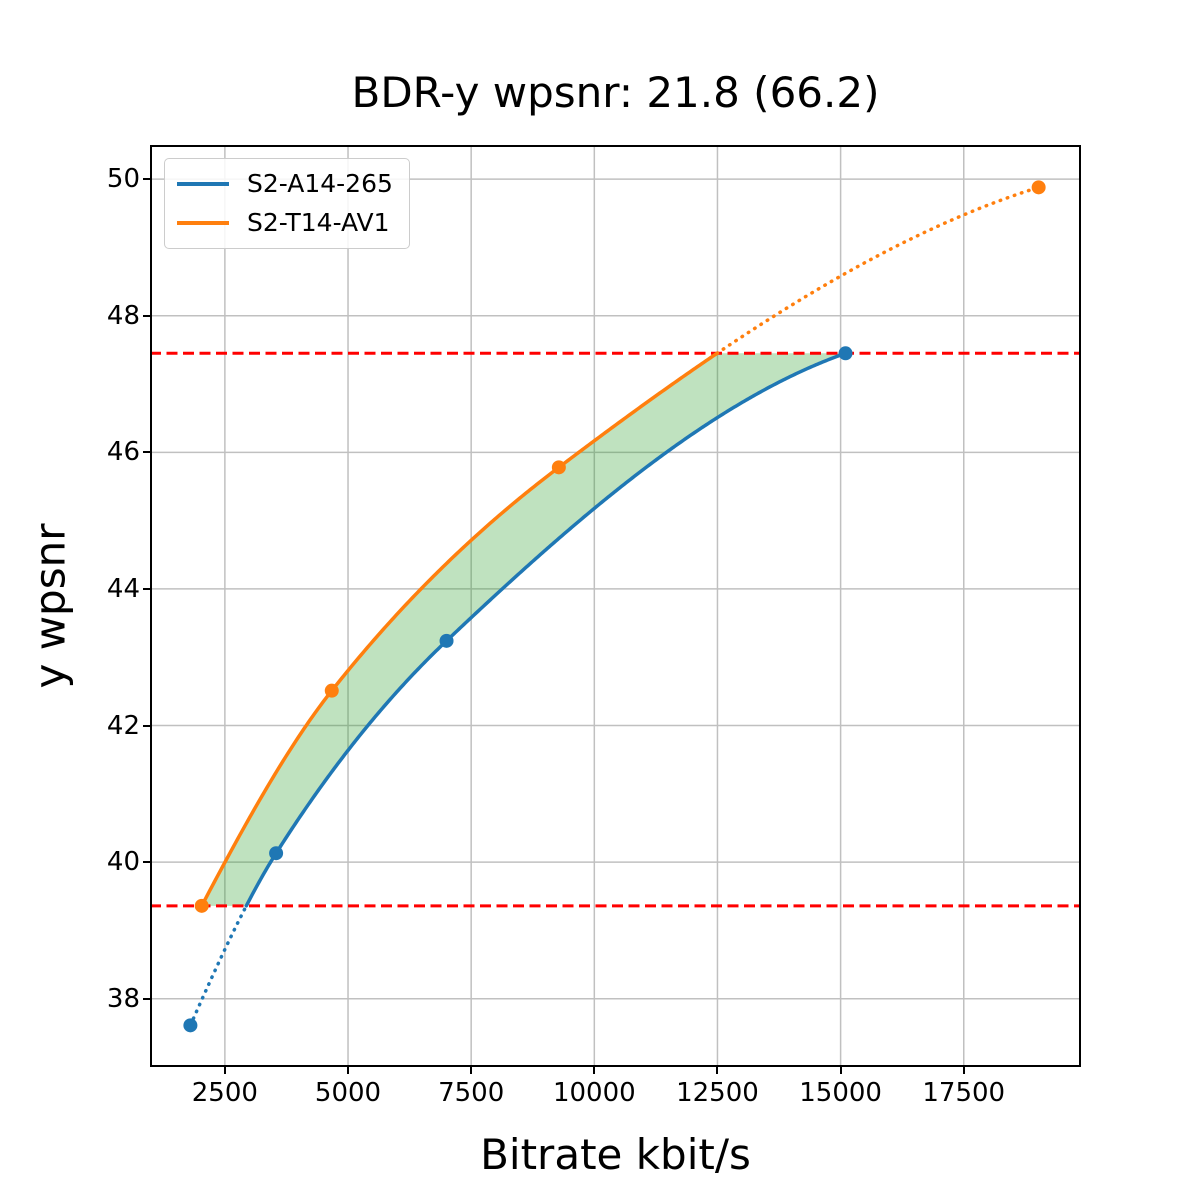 Image resolution: width=1200 pixels, height=1200 pixels. What do you see at coordinates (615, 1154) in the screenshot?
I see `x-axis-label: Bitrate kbit/s` at bounding box center [615, 1154].